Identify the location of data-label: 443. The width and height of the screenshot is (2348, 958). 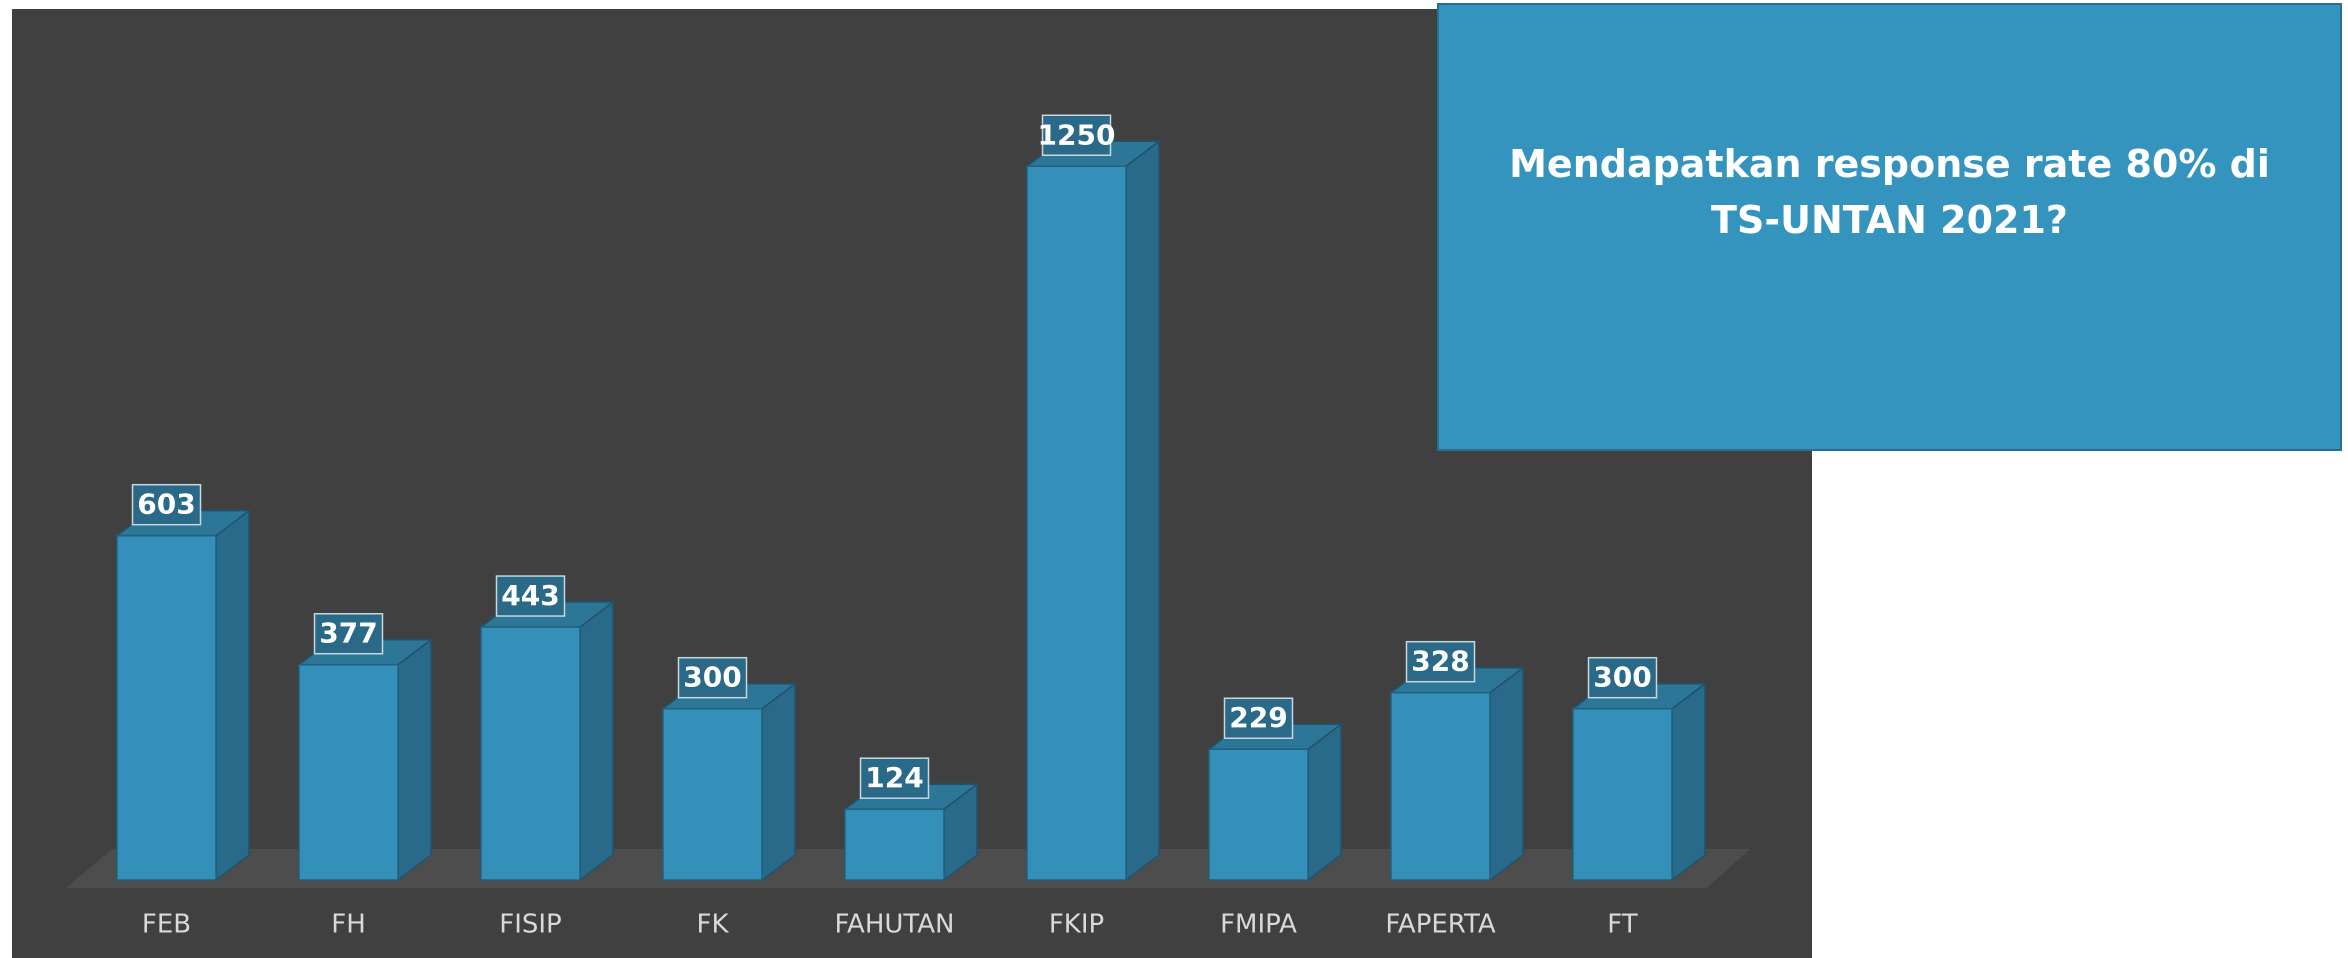
(530, 595).